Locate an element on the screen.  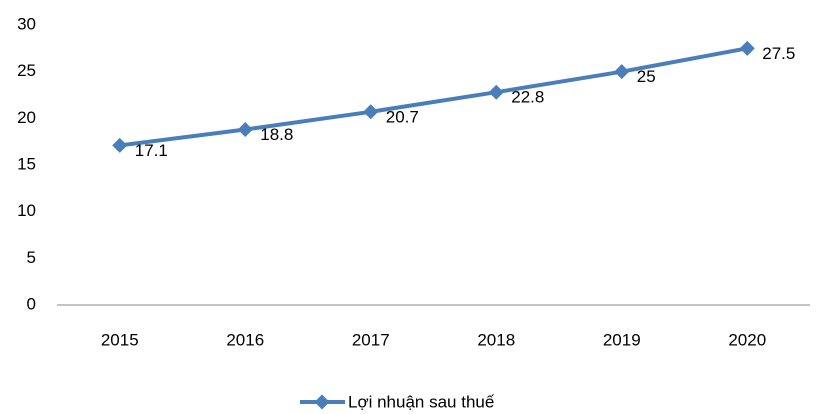
x-tick-label: 2019 is located at coordinates (622, 339).